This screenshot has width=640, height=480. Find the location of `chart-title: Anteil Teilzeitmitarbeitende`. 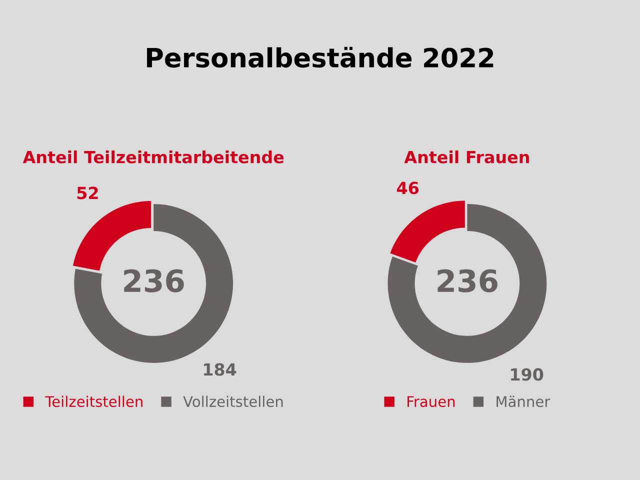

chart-title: Anteil Teilzeitmitarbeitende is located at coordinates (153, 157).